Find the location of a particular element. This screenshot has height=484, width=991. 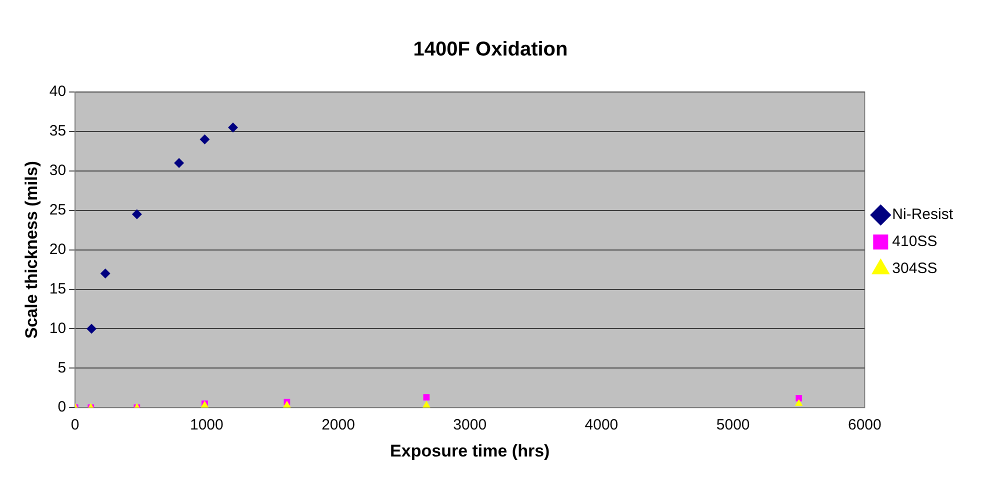

y-tick-label: 40 is located at coordinates (57, 91).